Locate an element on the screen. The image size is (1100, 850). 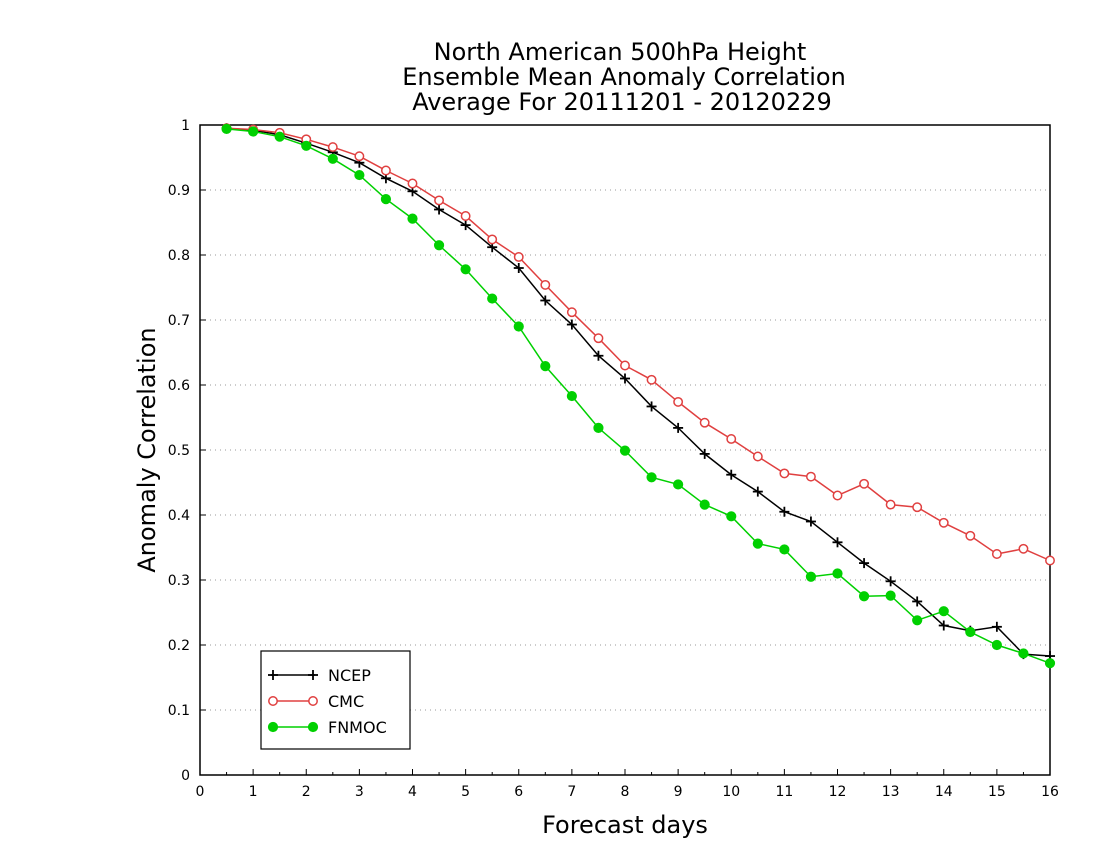
legend-marker-right-ncep is located at coordinates (313, 675).